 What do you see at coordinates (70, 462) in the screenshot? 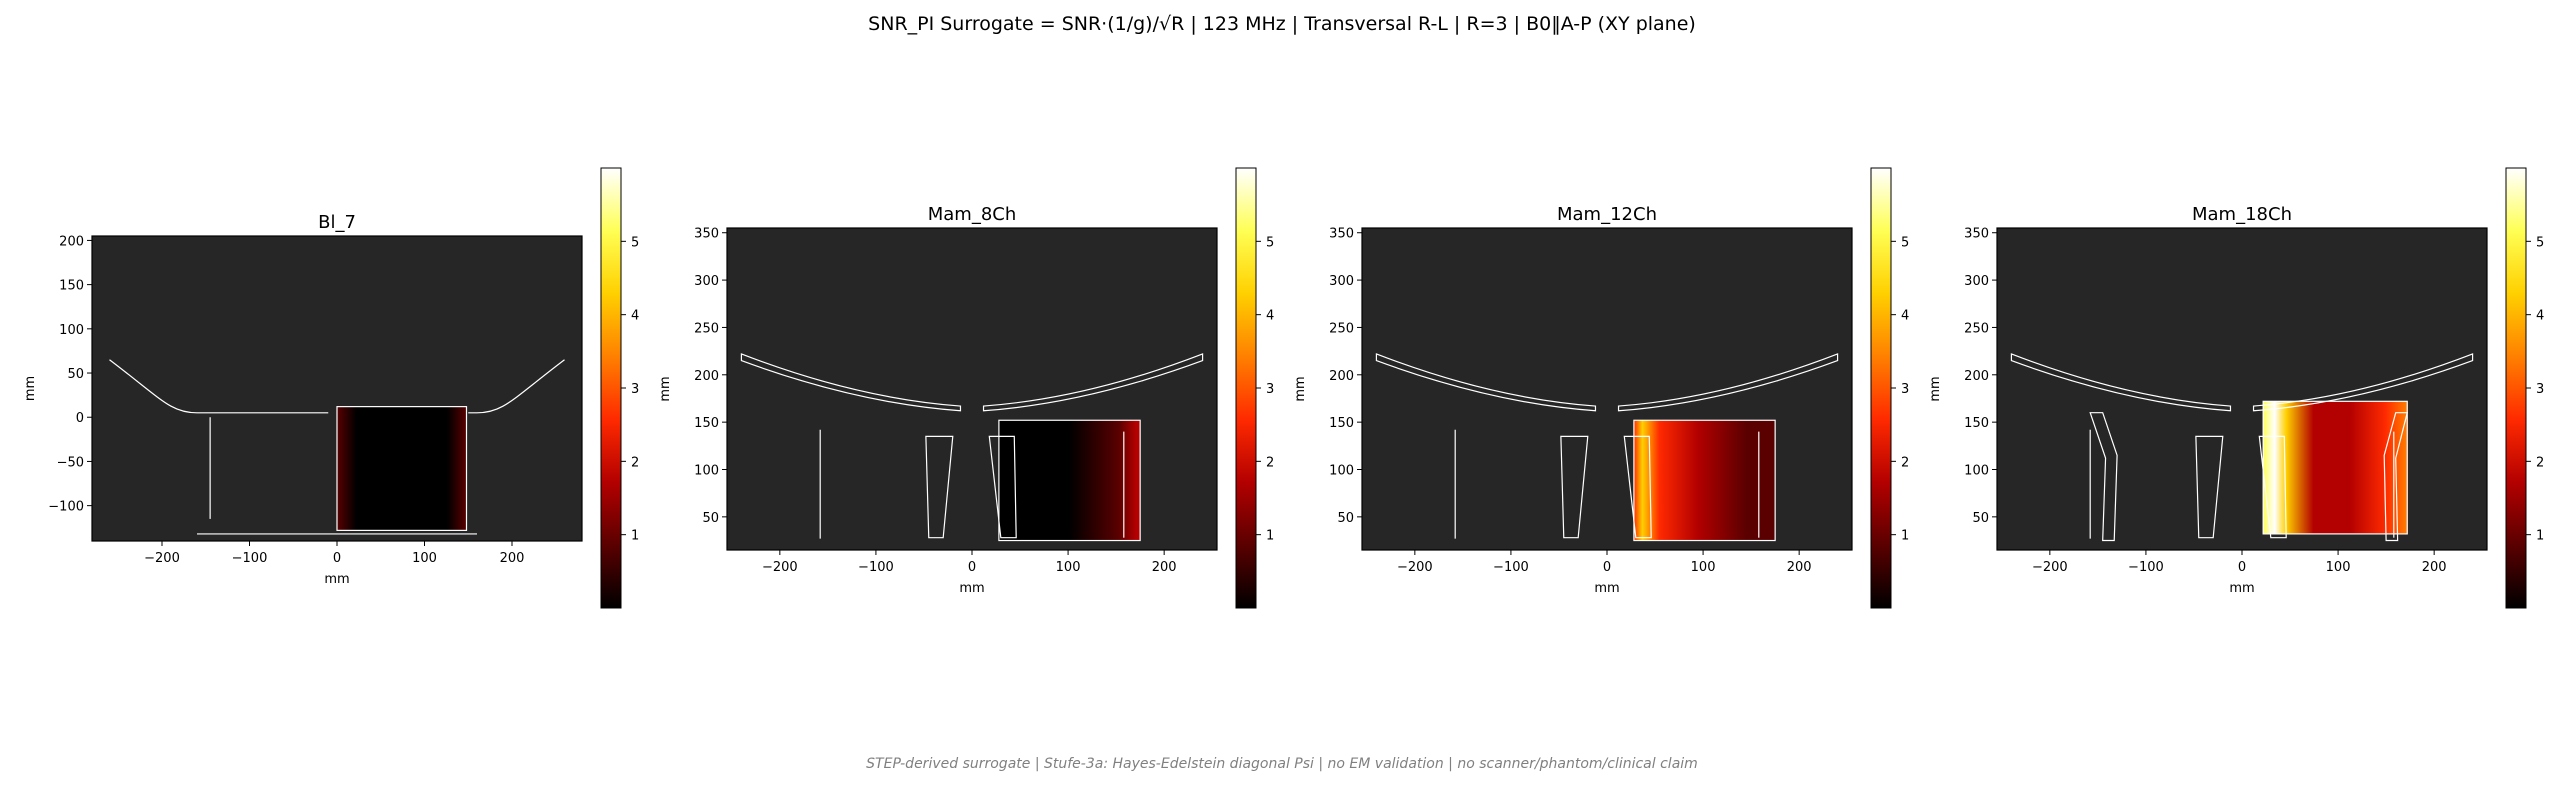
I see `y-tick-label: −50` at bounding box center [70, 462].